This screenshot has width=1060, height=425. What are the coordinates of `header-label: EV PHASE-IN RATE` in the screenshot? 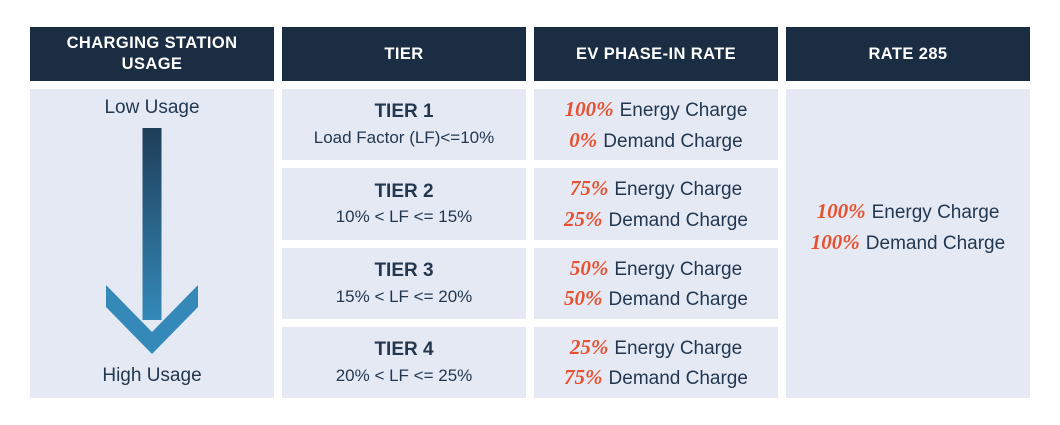 It's located at (656, 53).